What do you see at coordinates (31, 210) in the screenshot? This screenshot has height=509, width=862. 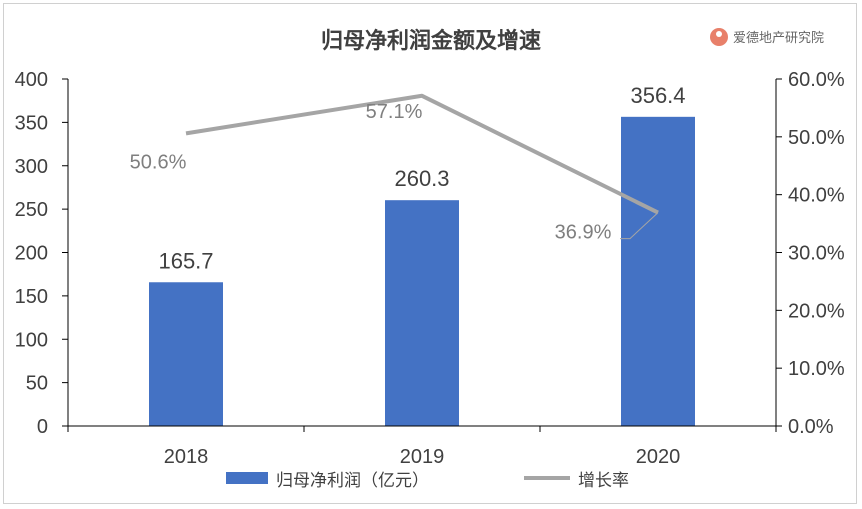 I see `left-tick-label: 250` at bounding box center [31, 210].